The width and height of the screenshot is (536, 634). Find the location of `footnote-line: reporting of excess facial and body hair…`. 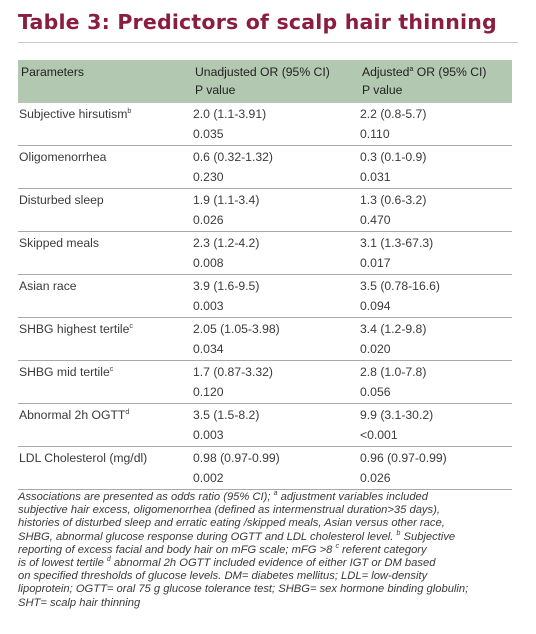

footnote-line: reporting of excess facial and body hair… is located at coordinates (222, 549).